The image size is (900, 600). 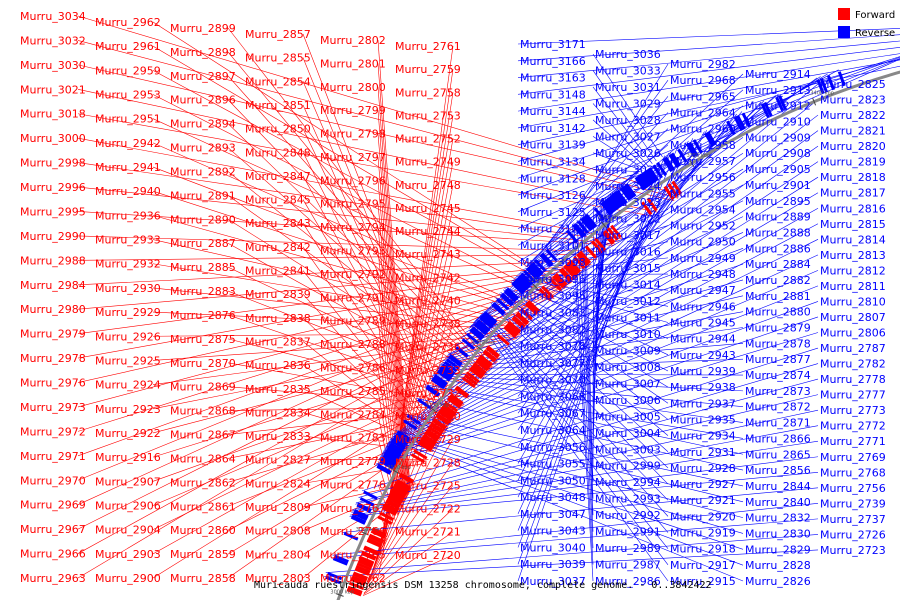 I want to click on forward-gene-label: Murru_2890, so click(x=203, y=219).